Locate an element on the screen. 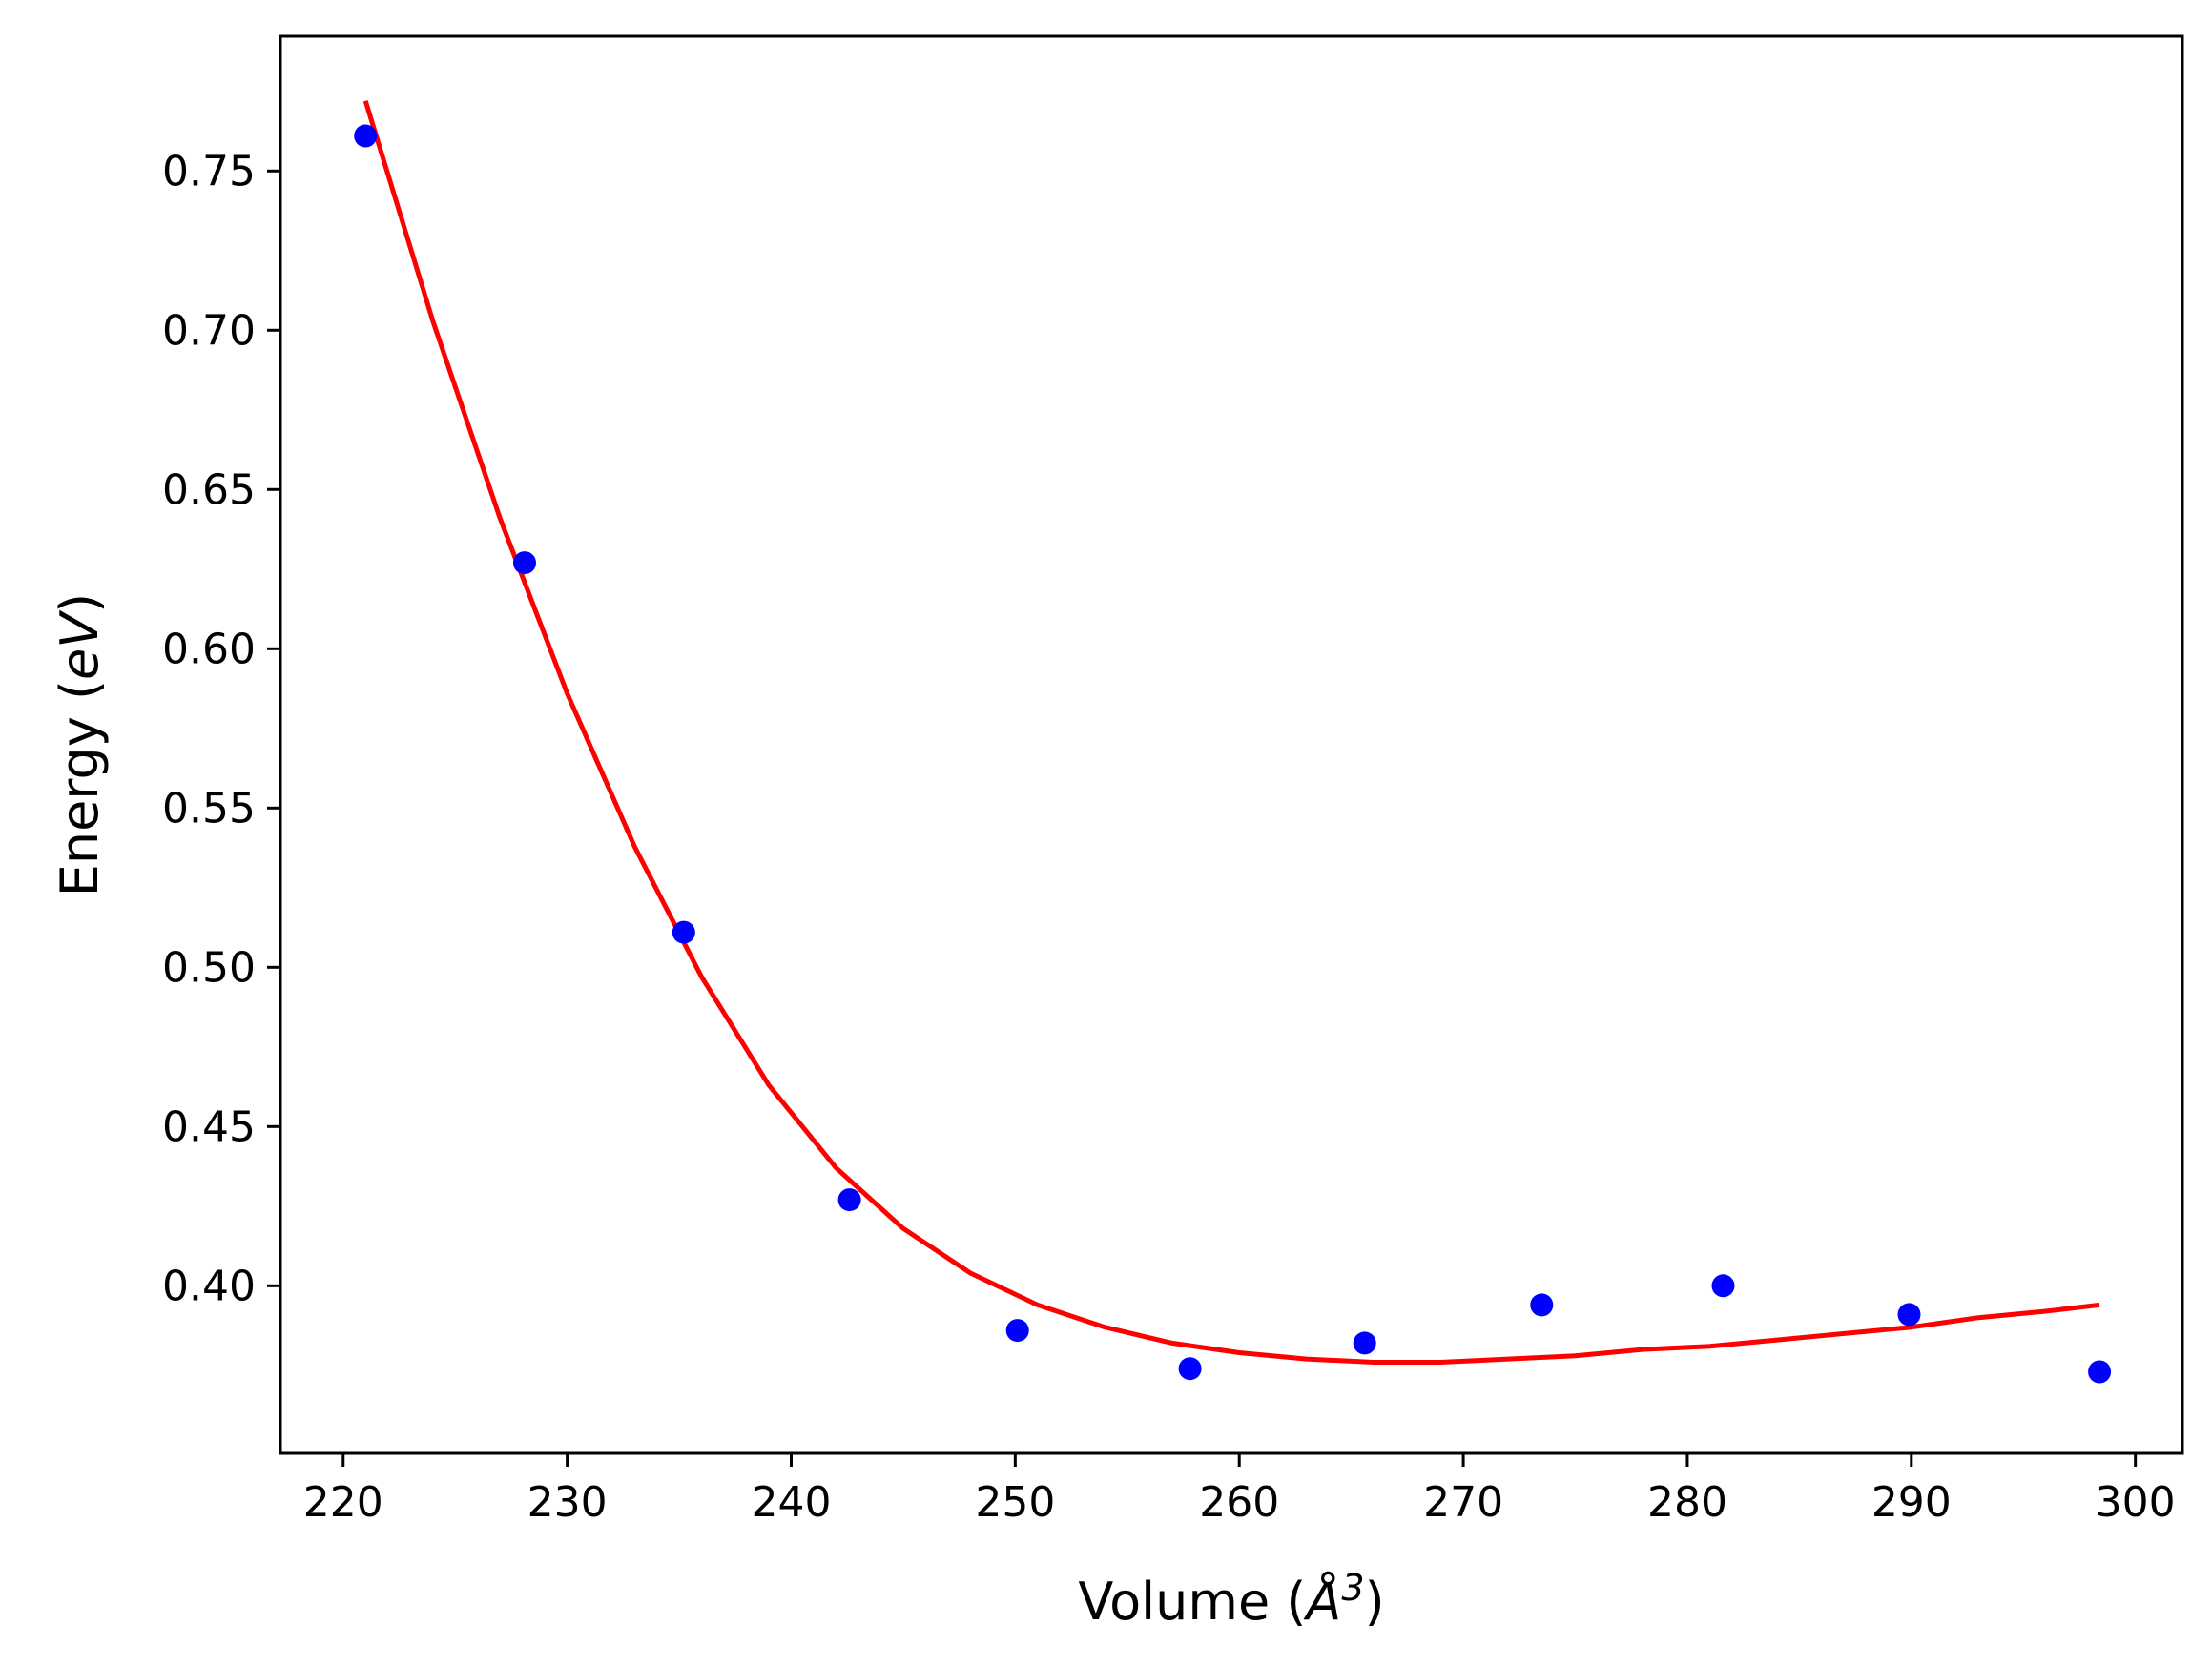 This screenshot has height=1666, width=2212. x-tick-label: 240 is located at coordinates (791, 1502).